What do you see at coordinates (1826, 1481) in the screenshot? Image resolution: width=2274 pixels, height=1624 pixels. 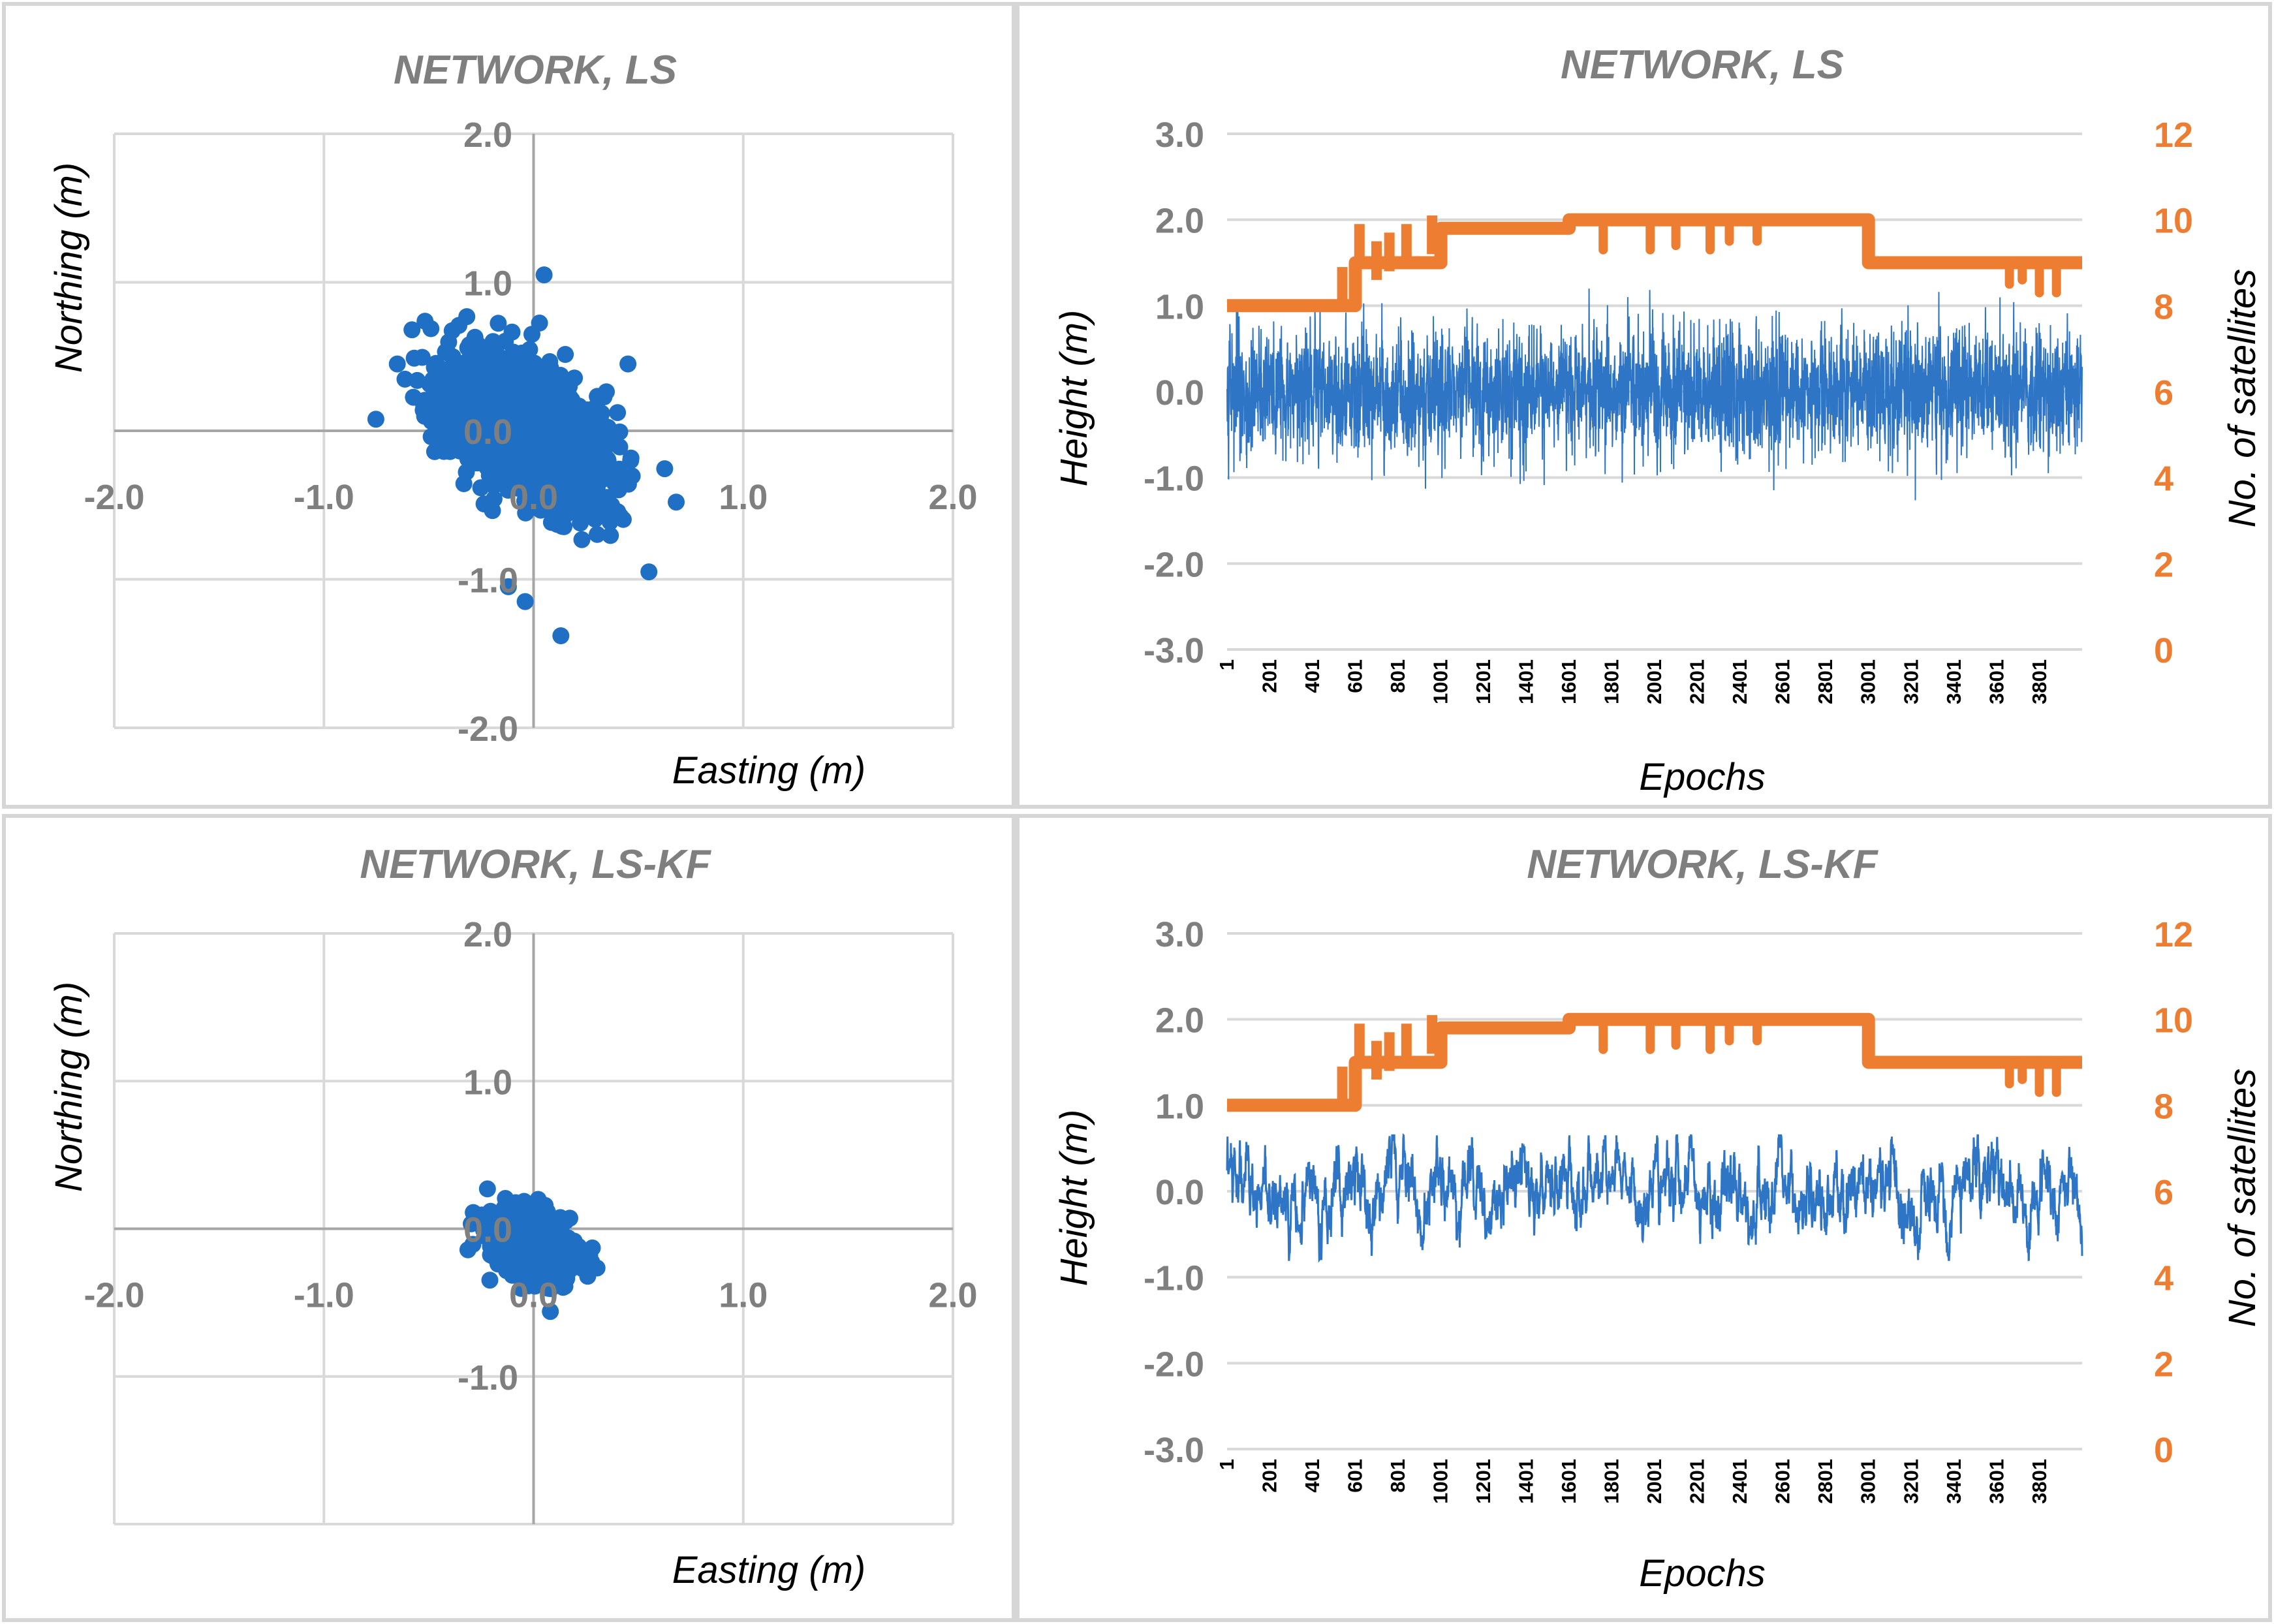 I see `x-tick-label: 2801` at bounding box center [1826, 1481].